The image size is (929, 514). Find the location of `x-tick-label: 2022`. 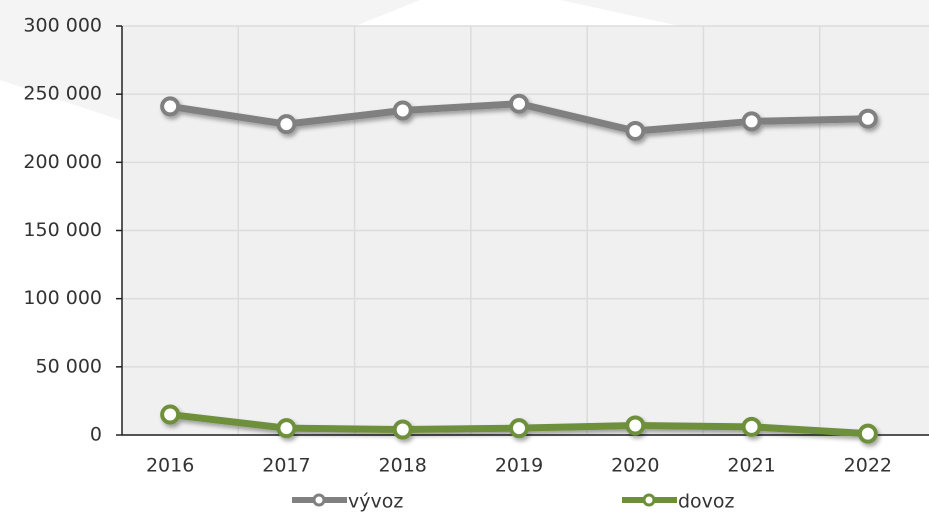

x-tick-label: 2022 is located at coordinates (868, 466).